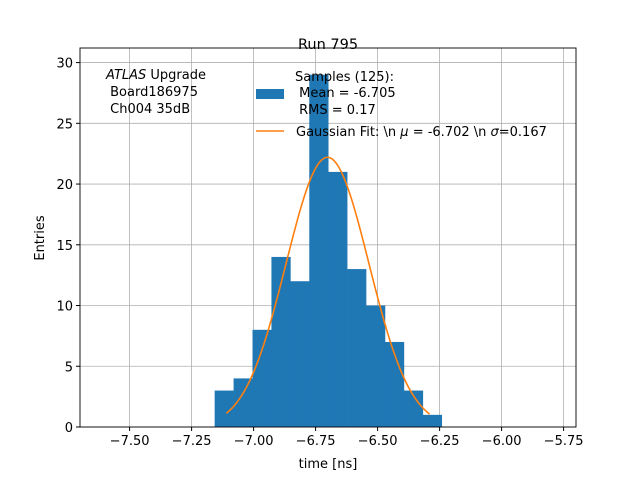 Image resolution: width=640 pixels, height=480 pixels. What do you see at coordinates (502, 441) in the screenshot?
I see `x-tick-label: −6.00` at bounding box center [502, 441].